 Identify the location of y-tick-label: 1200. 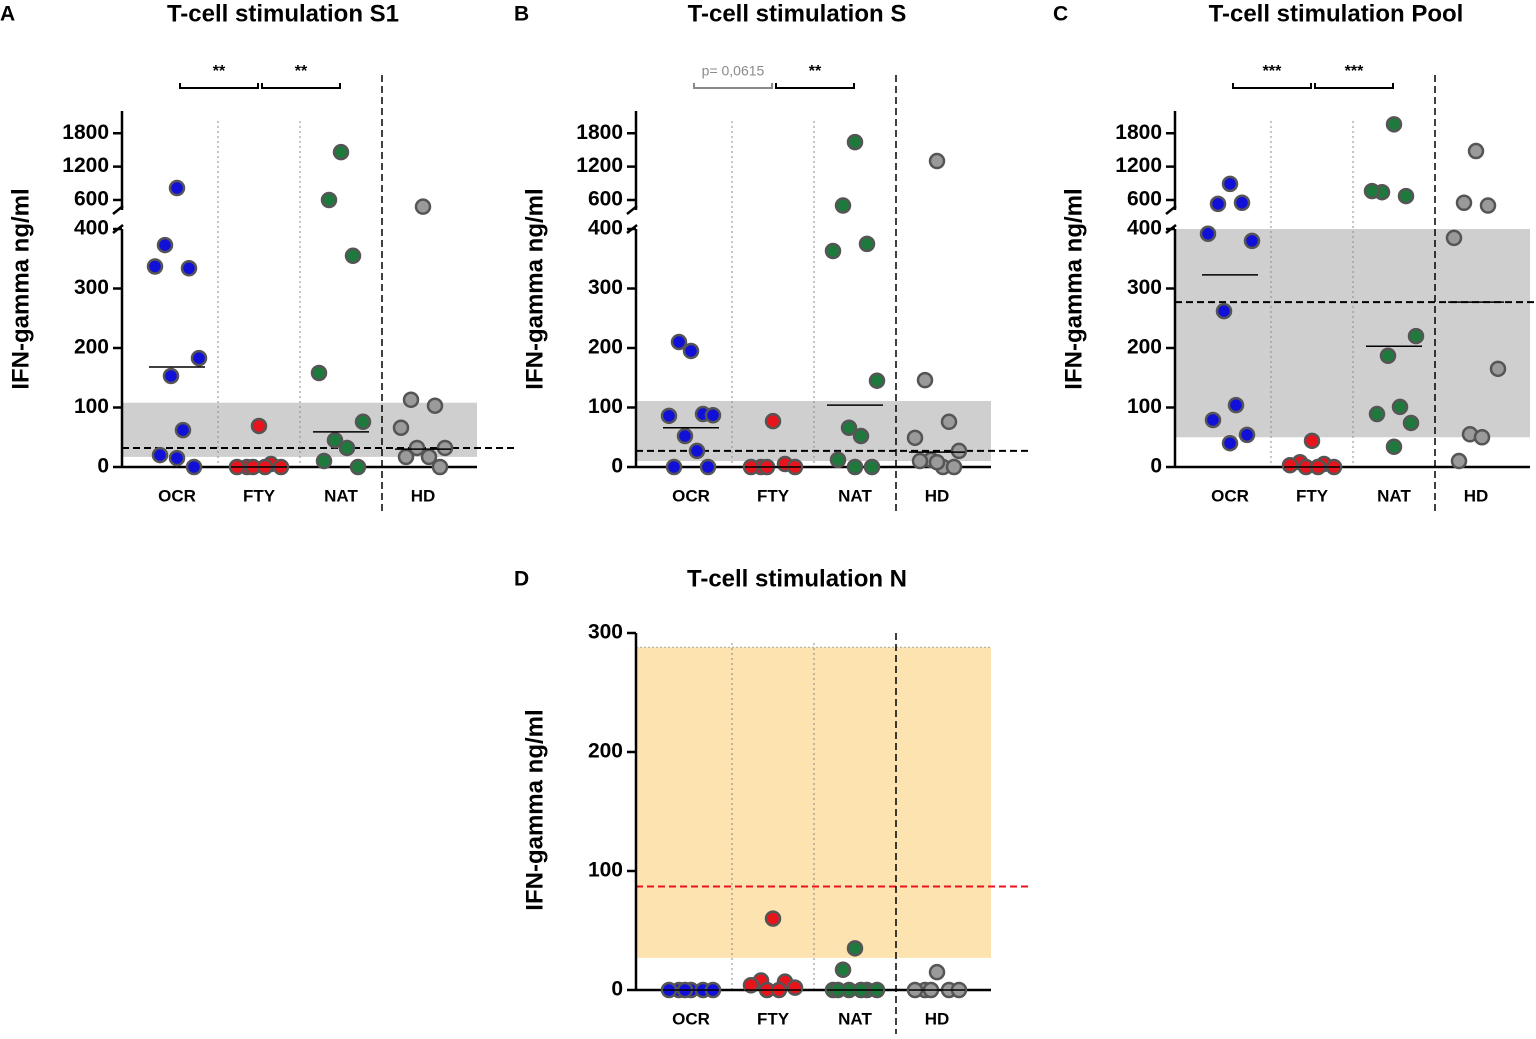
(1138, 165).